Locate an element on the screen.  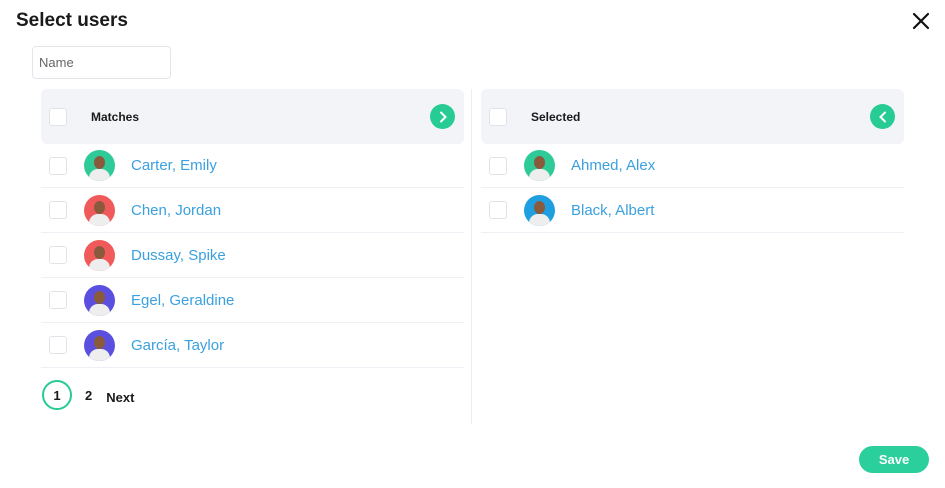
user-row: Ahmed, Alex is located at coordinates (692, 166).